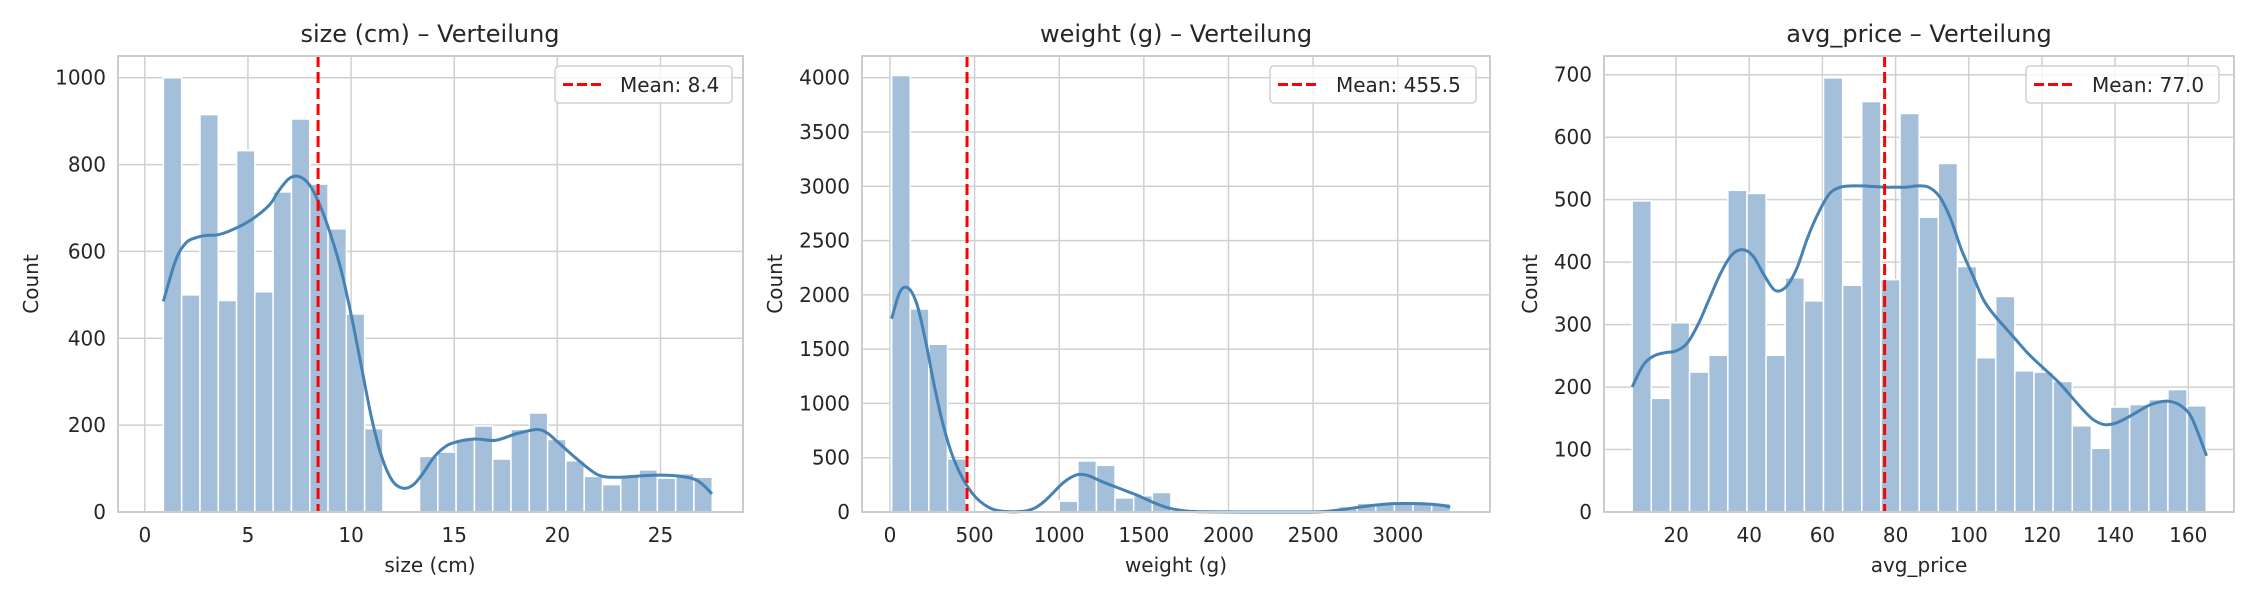 The height and width of the screenshot is (604, 2250). Describe the element at coordinates (1822, 535) in the screenshot. I see `x-tick-label: 60` at that location.